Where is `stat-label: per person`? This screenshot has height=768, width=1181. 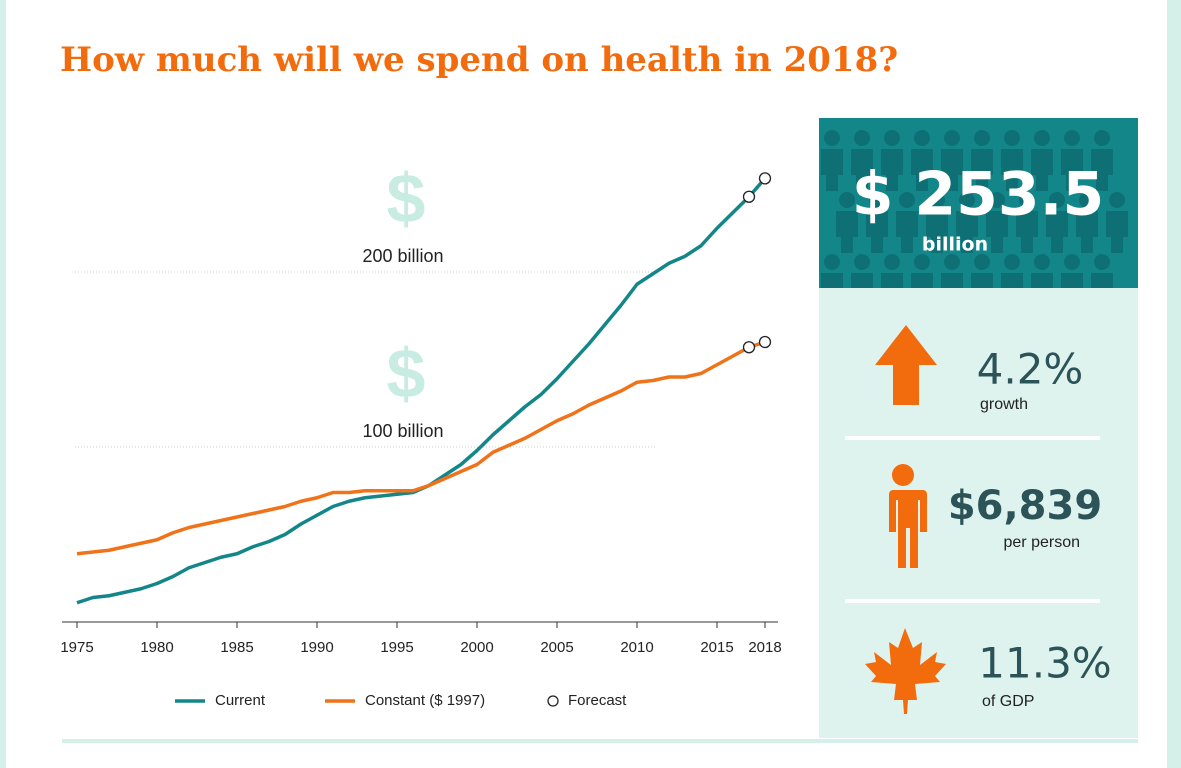
stat-label: per person is located at coordinates (1042, 542).